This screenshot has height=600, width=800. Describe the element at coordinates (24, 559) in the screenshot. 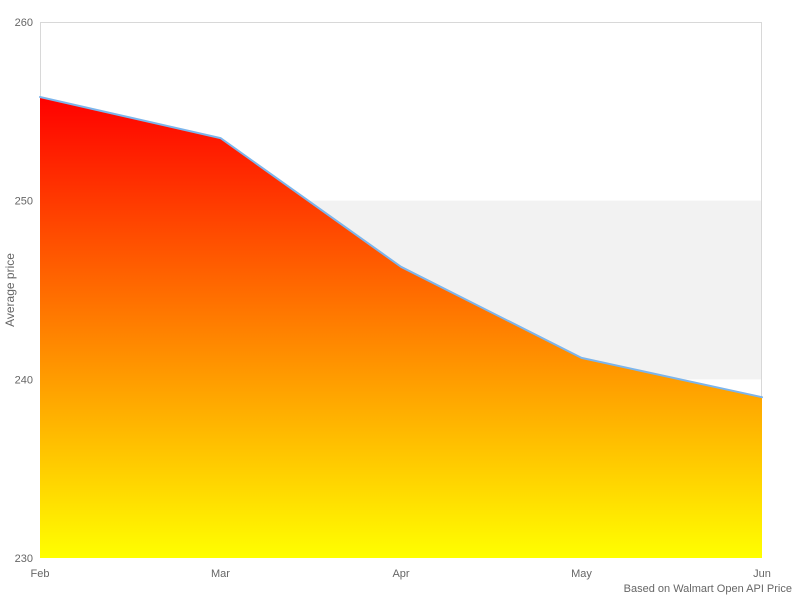

I see `y-tick-label: 230` at that location.